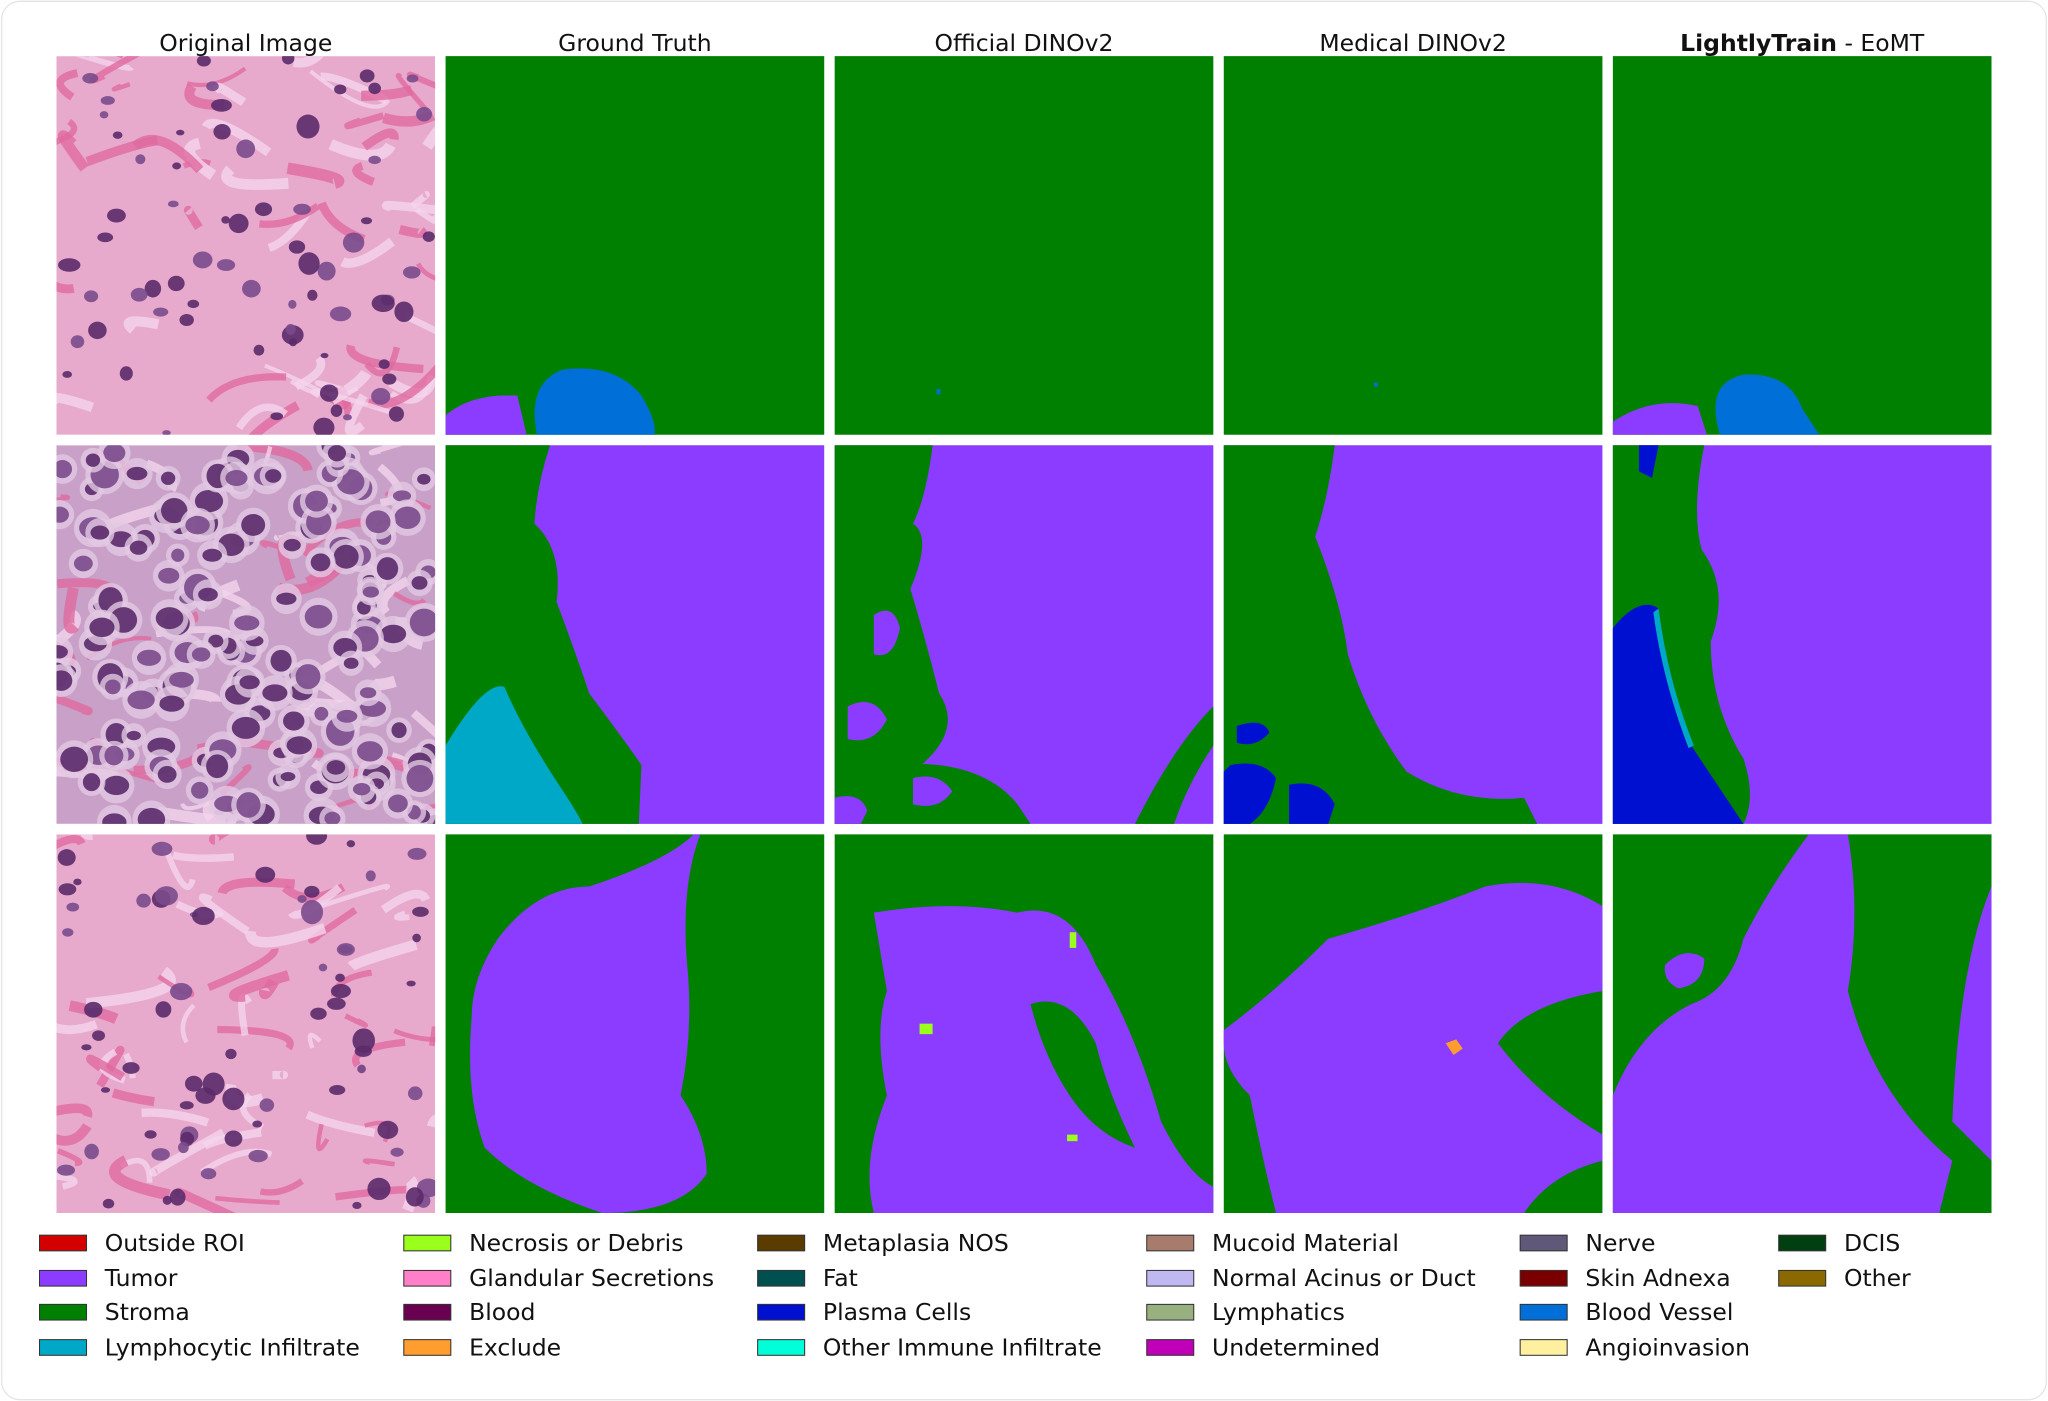  I want to click on legend-label: Angioinvasion, so click(1667, 1347).